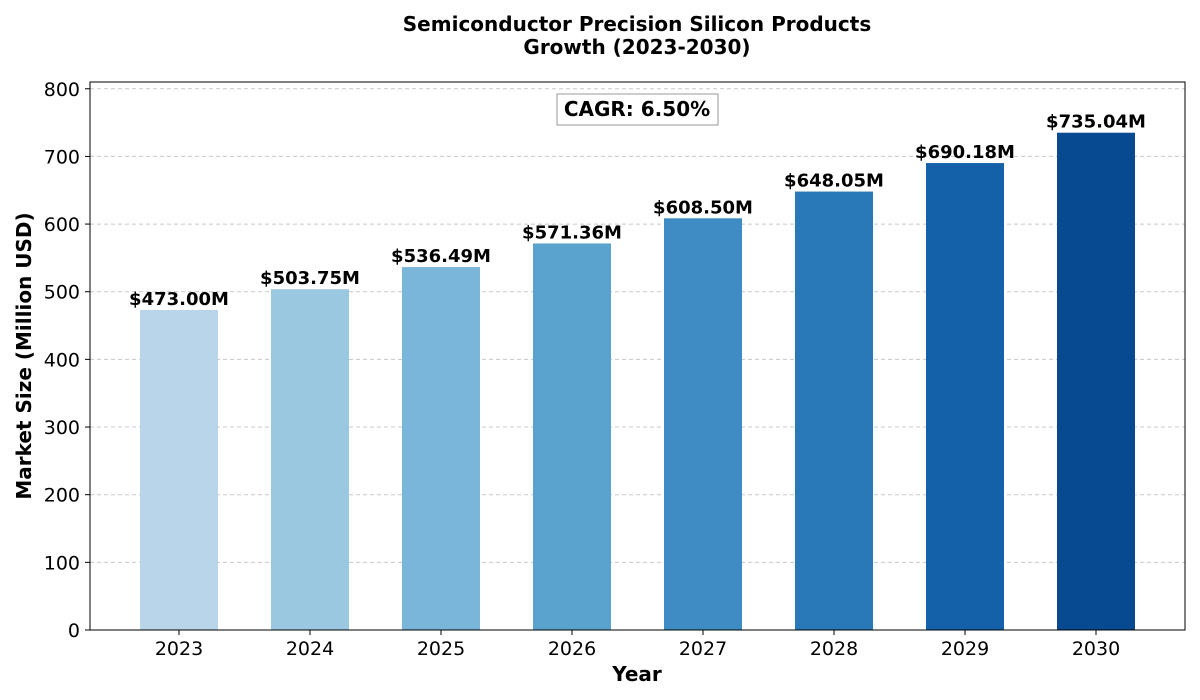  Describe the element at coordinates (179, 299) in the screenshot. I see `bar-value-label: $473.00M` at that location.